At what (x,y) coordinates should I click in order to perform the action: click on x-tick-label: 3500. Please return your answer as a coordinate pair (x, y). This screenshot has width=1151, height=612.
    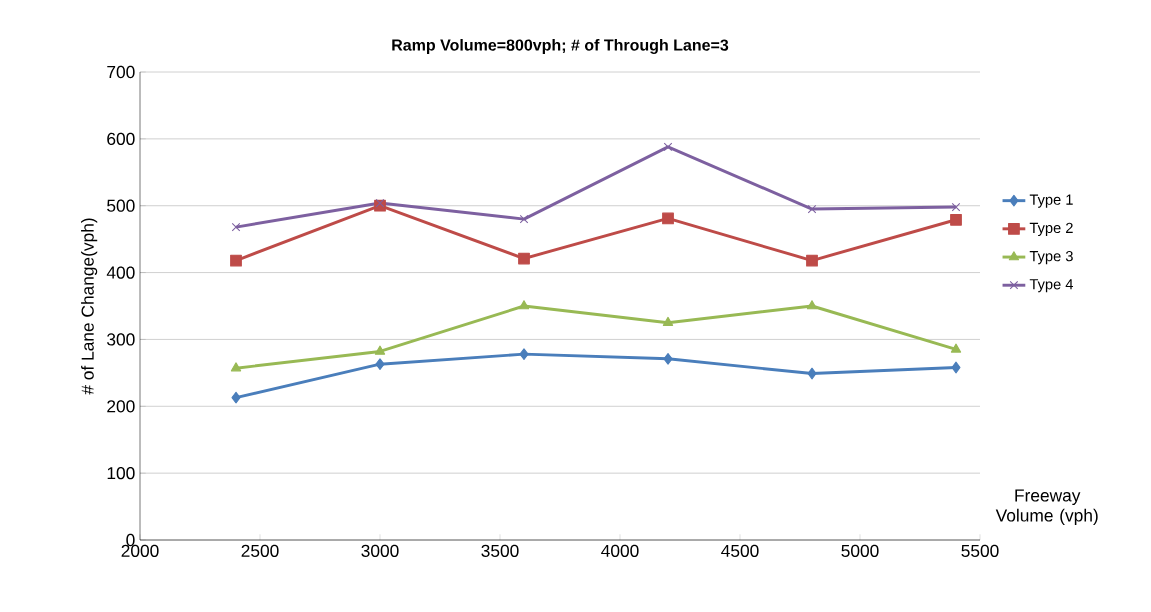
    Looking at the image, I should click on (500, 550).